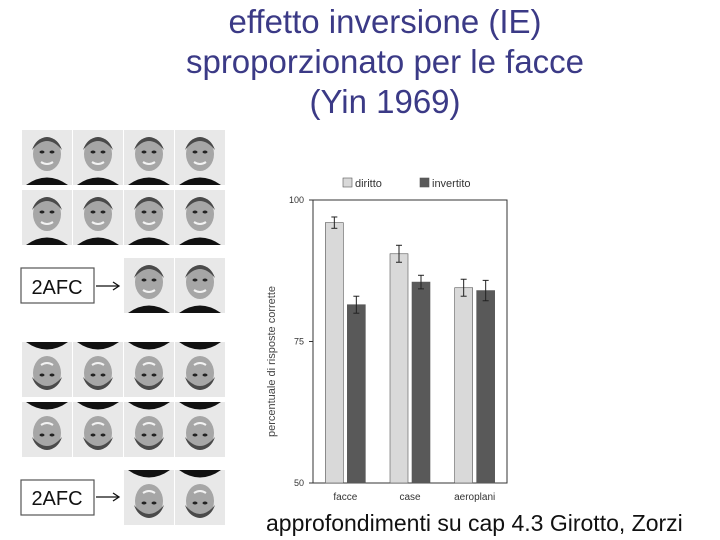 The image size is (720, 540). Describe the element at coordinates (485, 387) in the screenshot. I see `bar-aeroplani-invertito` at that location.